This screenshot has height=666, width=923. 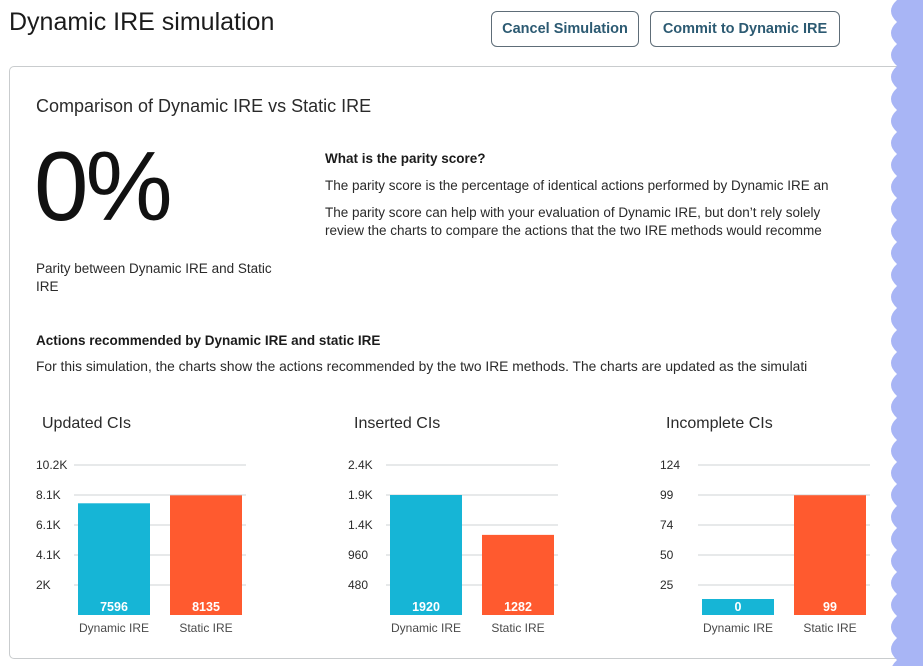 I want to click on bar-value-label: 7596, so click(x=114, y=607).